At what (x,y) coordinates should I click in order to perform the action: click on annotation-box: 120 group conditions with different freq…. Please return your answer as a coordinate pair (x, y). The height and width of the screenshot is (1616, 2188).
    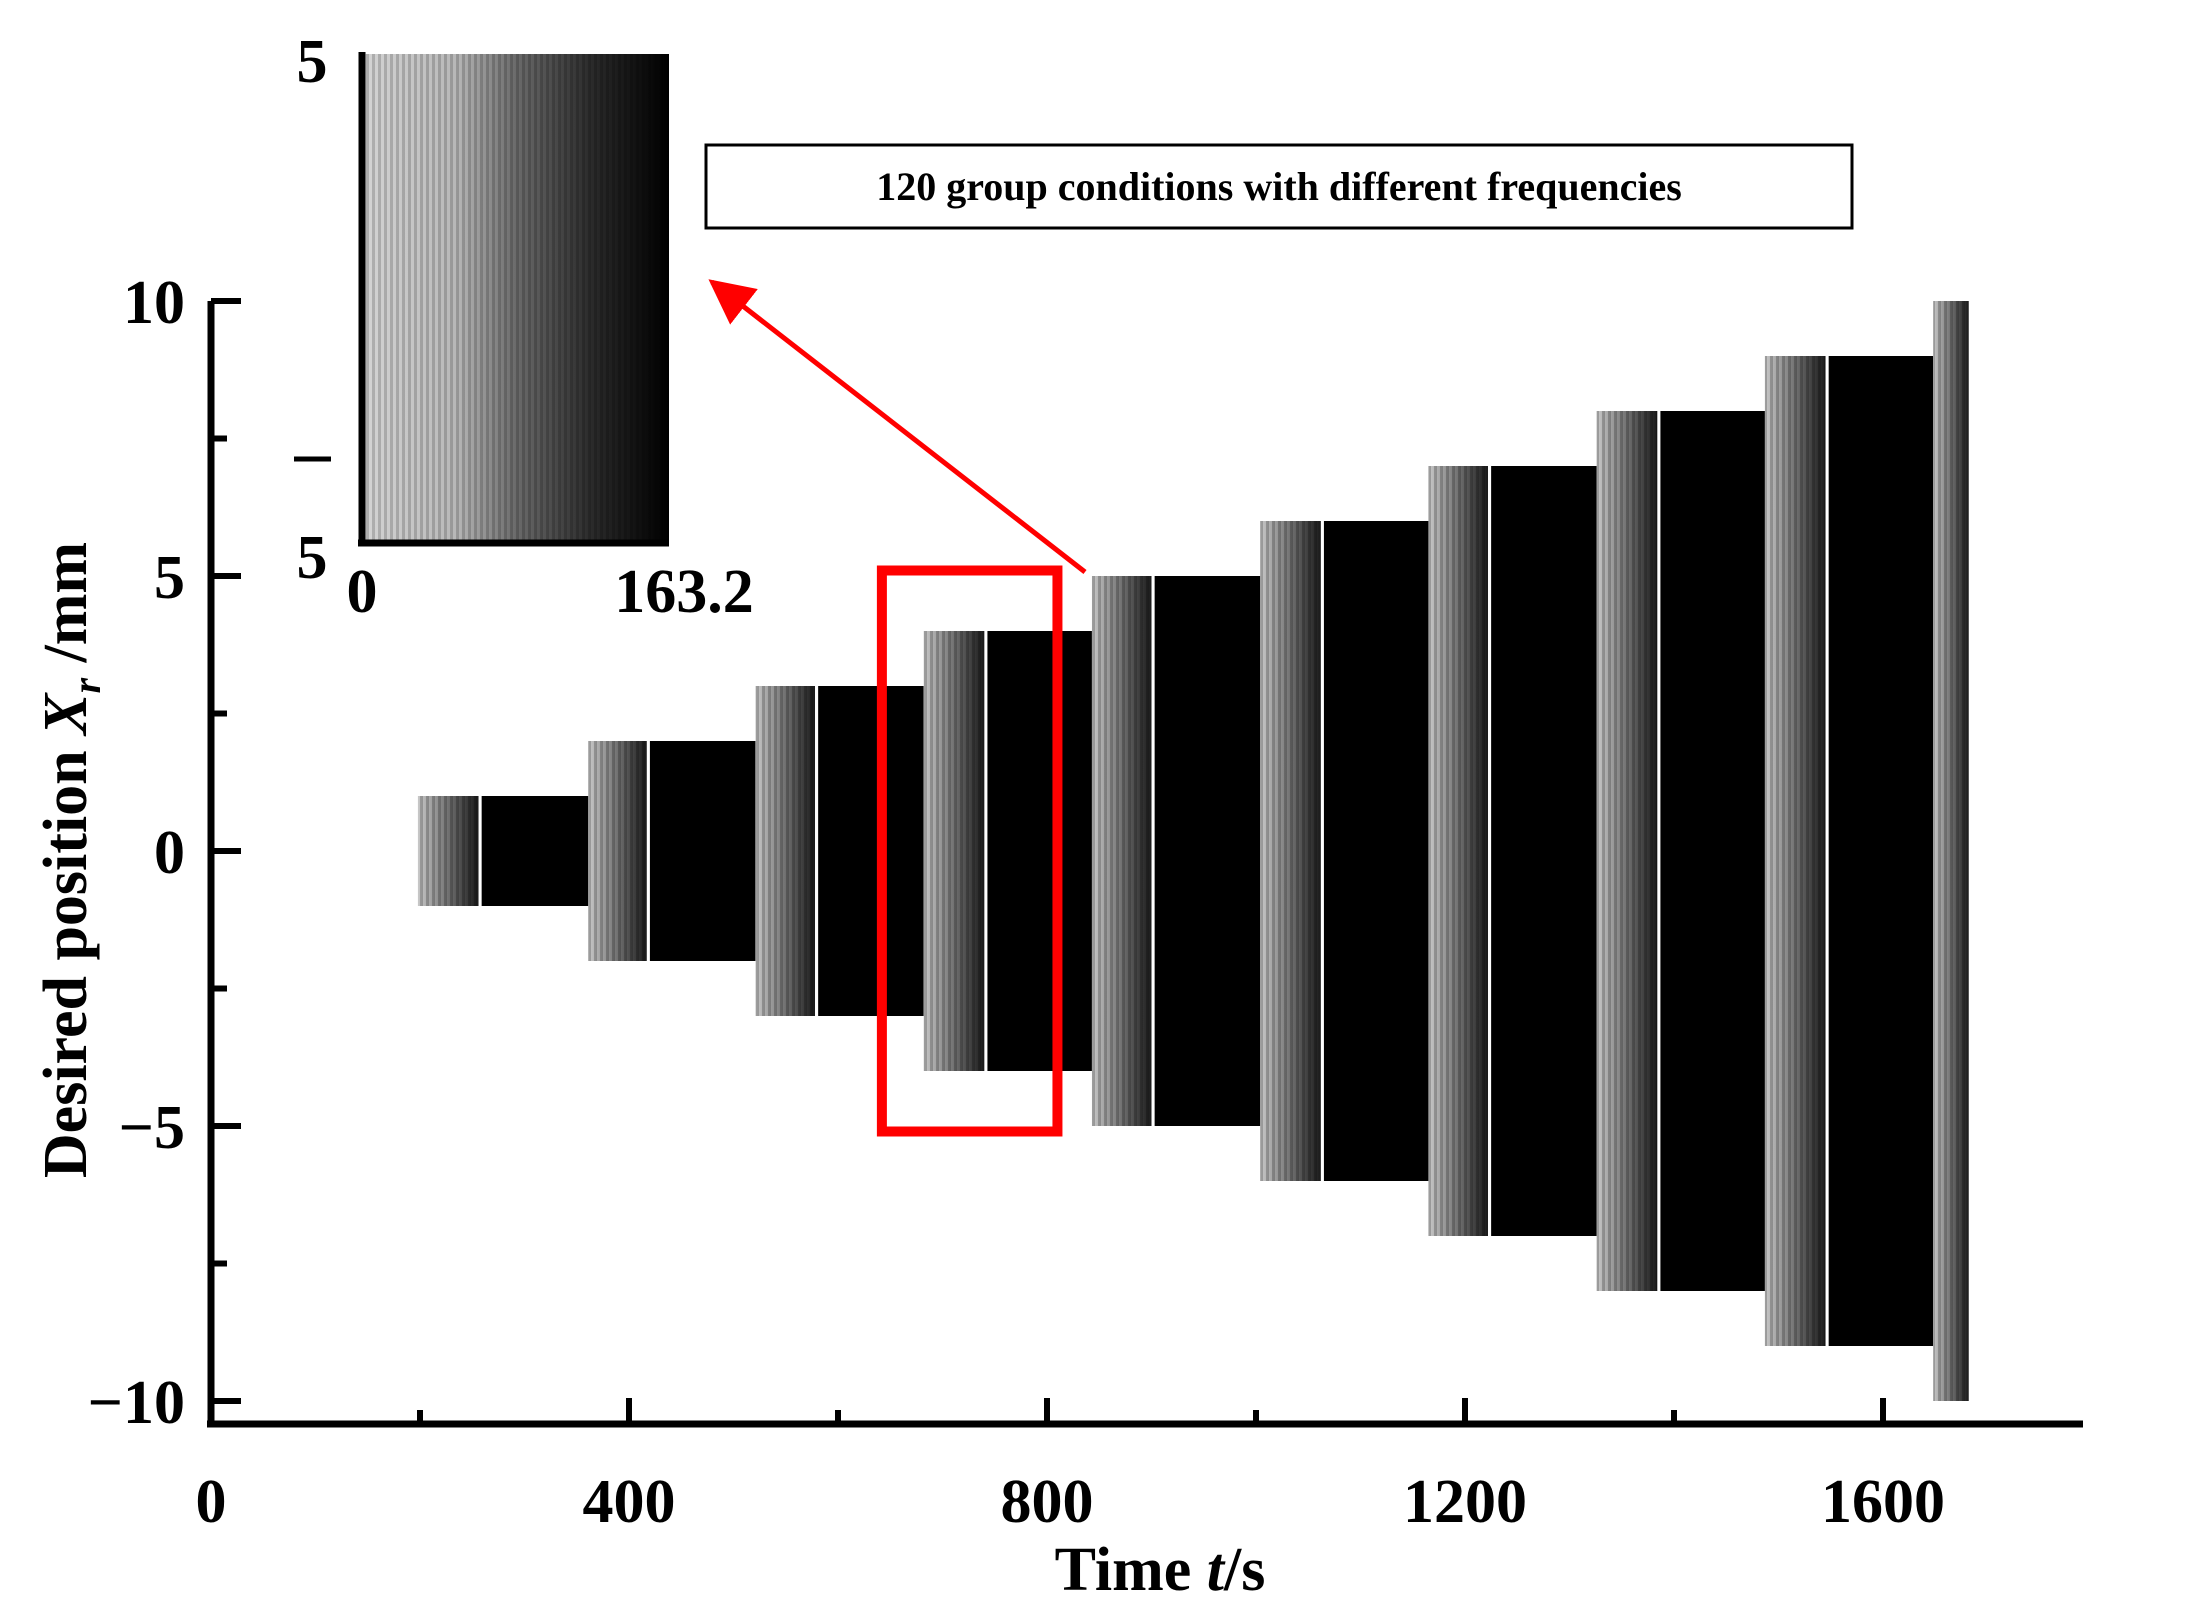
    Looking at the image, I should click on (1279, 186).